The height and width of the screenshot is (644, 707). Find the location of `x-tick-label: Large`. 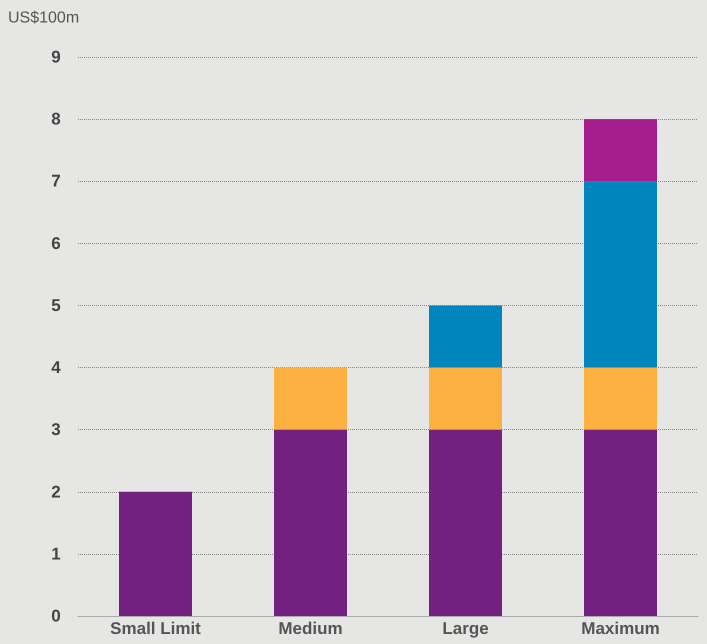

x-tick-label: Large is located at coordinates (465, 628).